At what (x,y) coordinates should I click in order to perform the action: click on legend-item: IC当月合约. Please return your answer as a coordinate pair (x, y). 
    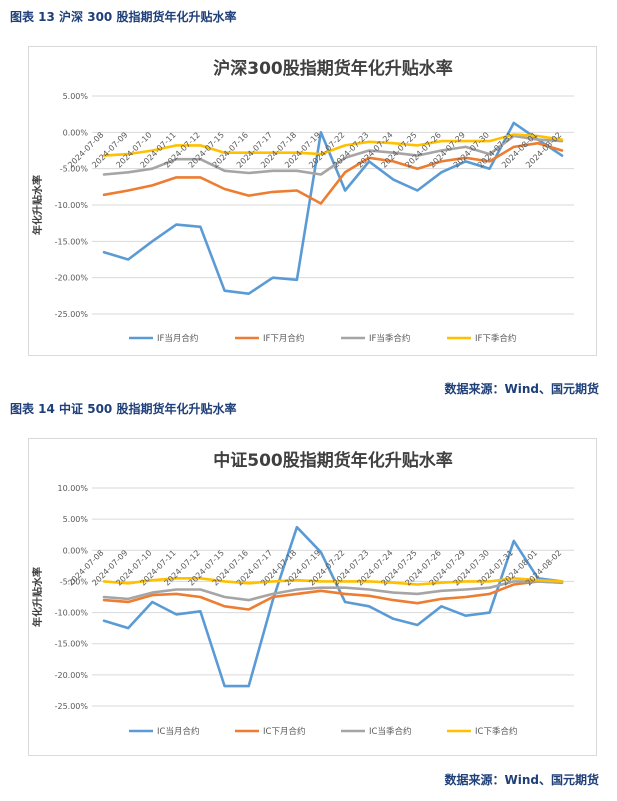
    Looking at the image, I should click on (164, 731).